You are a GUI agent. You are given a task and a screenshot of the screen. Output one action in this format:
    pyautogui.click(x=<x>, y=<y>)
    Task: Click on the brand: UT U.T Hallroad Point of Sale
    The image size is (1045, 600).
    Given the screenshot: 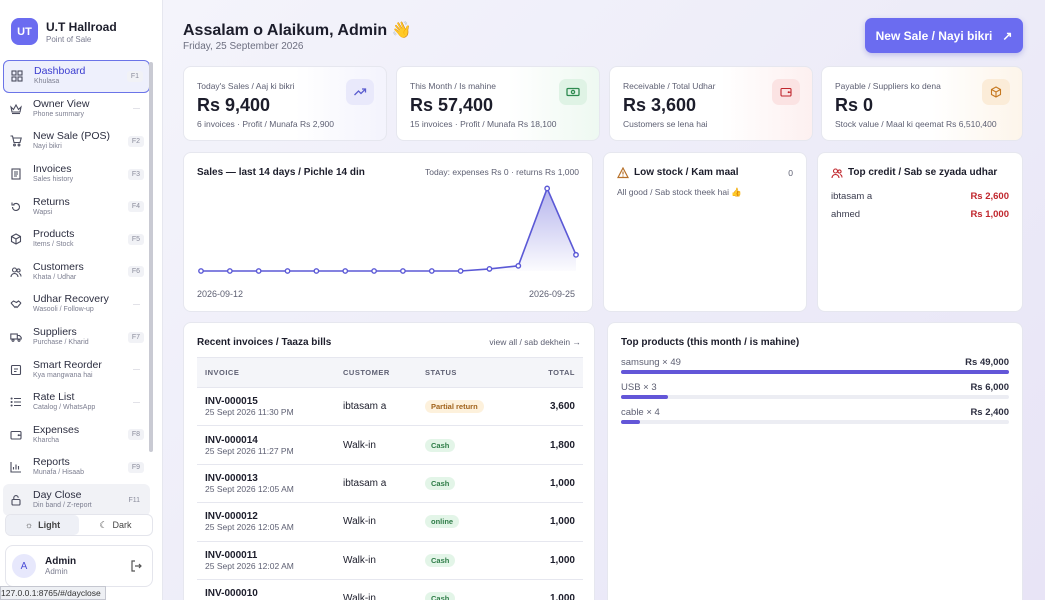 What is the action you would take?
    pyautogui.click(x=81, y=28)
    